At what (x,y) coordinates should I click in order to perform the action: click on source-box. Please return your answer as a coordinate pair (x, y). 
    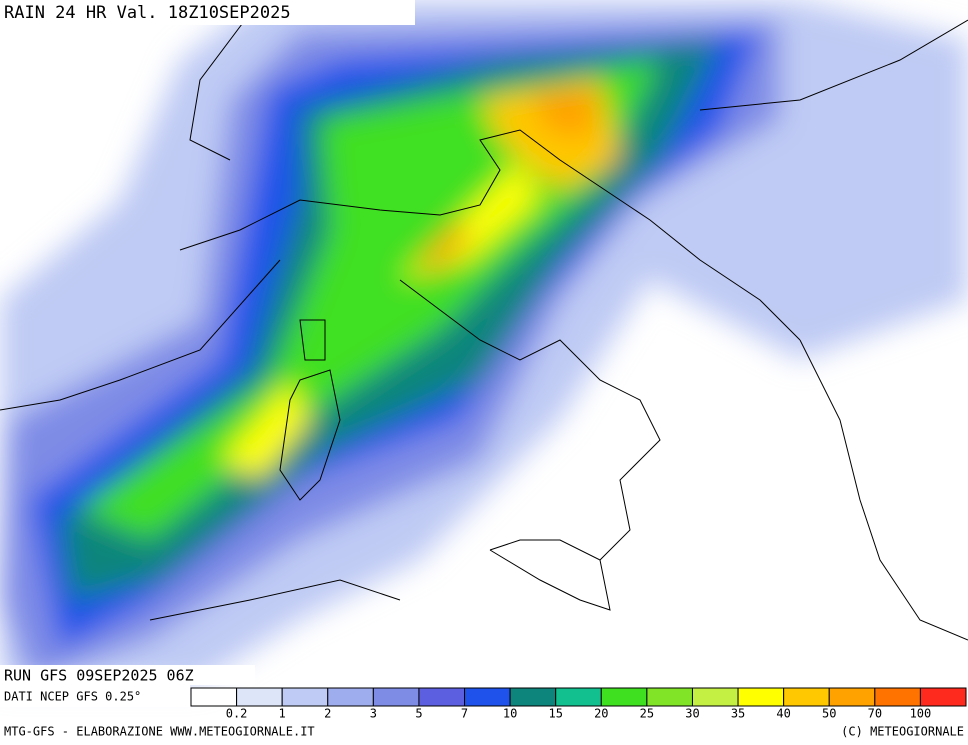
    Looking at the image, I should click on (95, 696).